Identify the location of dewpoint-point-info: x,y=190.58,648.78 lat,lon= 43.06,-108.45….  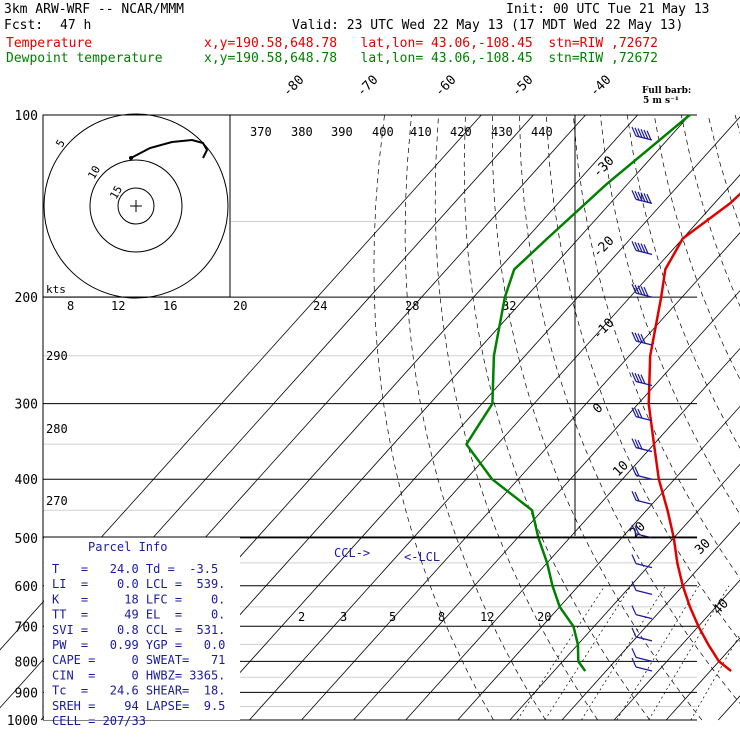
(431, 58).